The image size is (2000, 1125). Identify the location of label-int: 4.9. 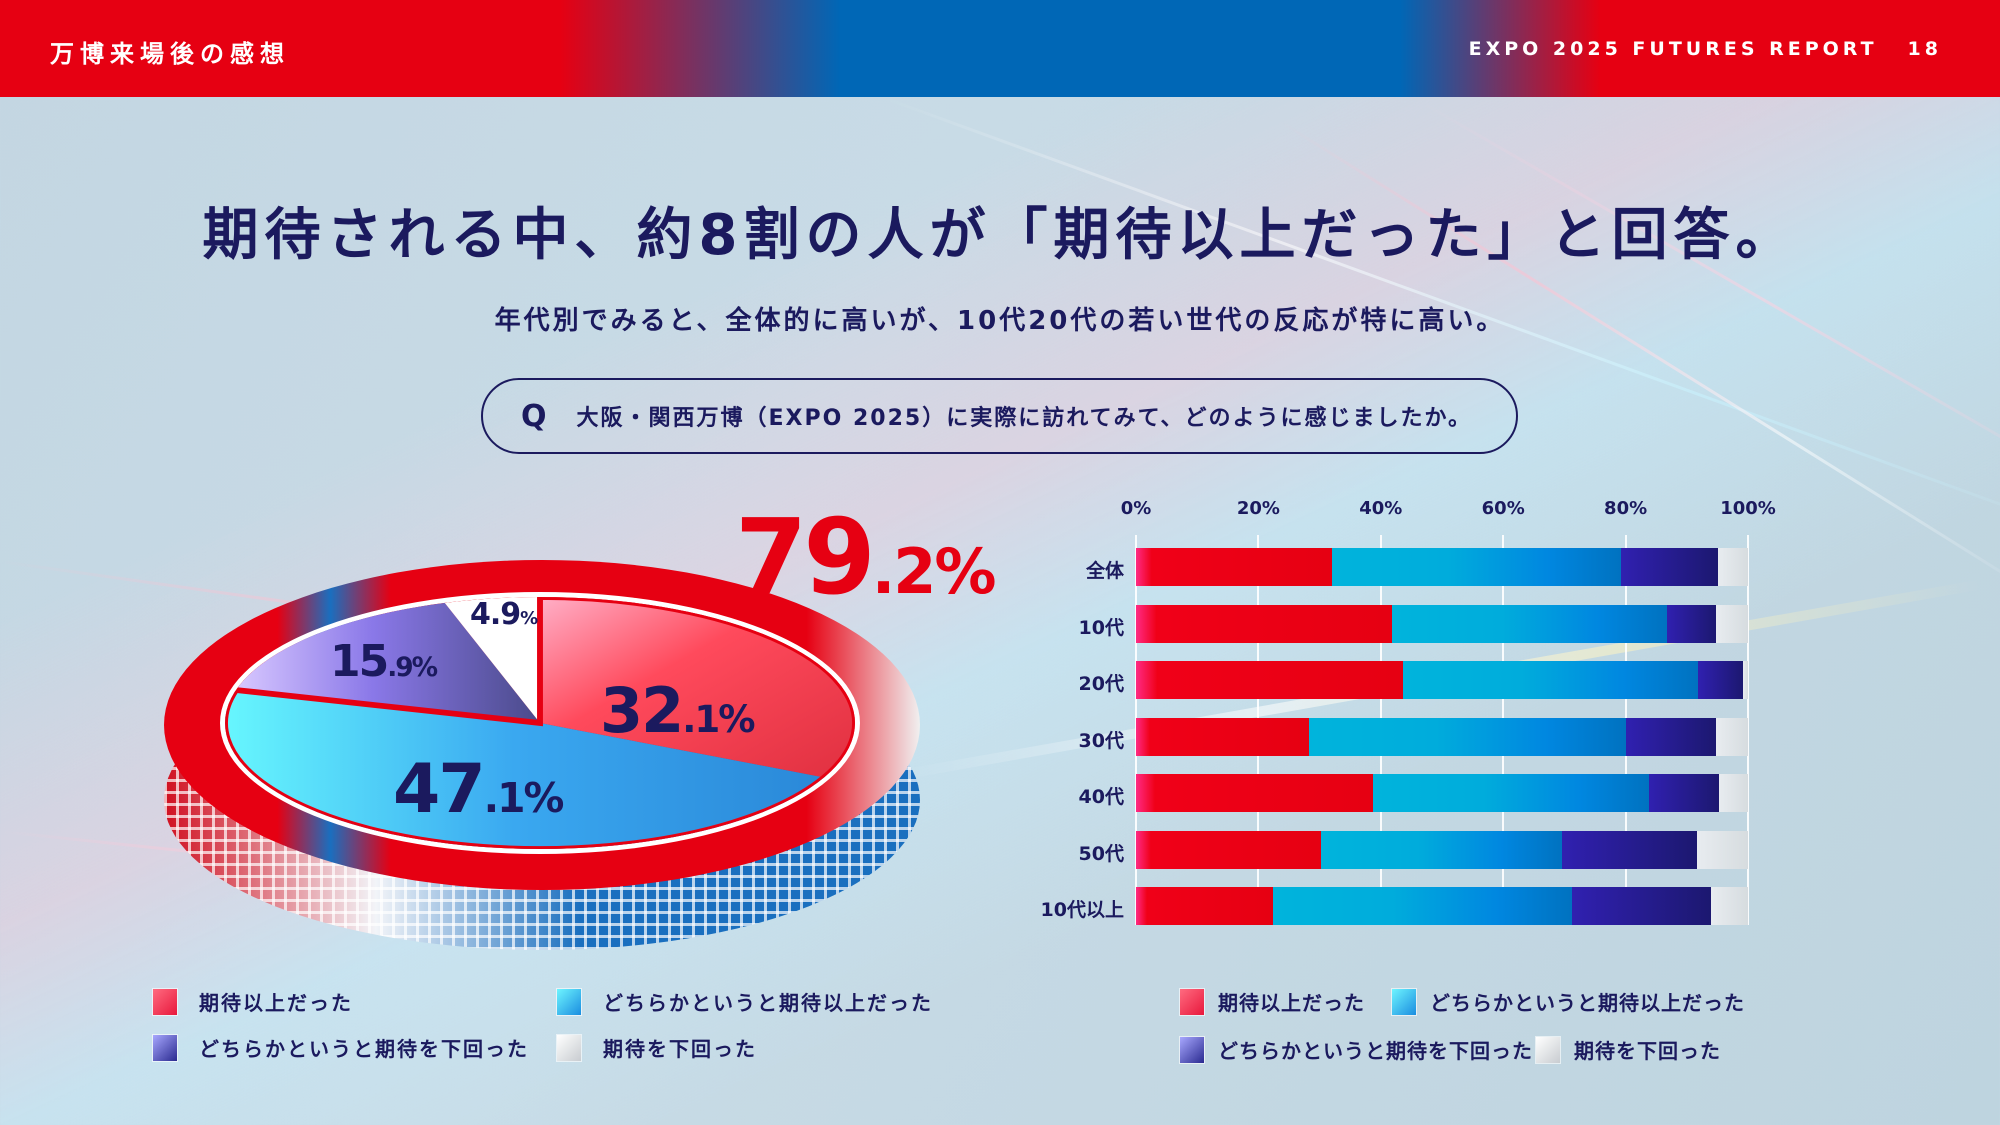
(495, 614).